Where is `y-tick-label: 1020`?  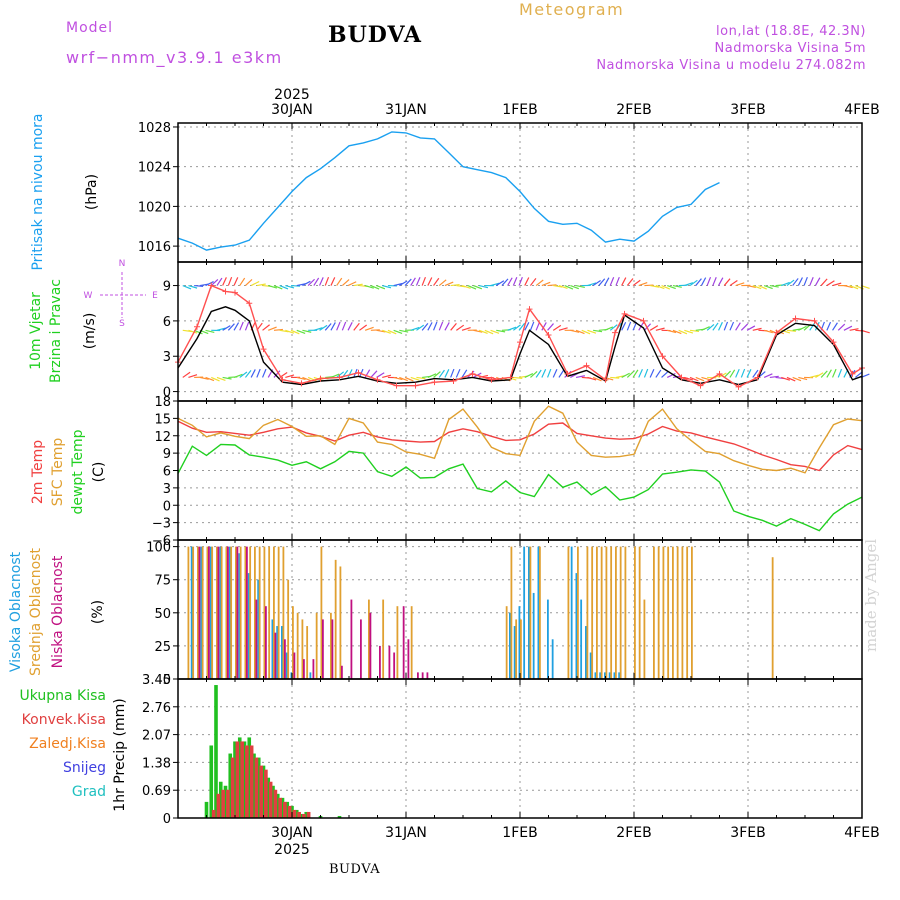 y-tick-label: 1020 is located at coordinates (154, 207).